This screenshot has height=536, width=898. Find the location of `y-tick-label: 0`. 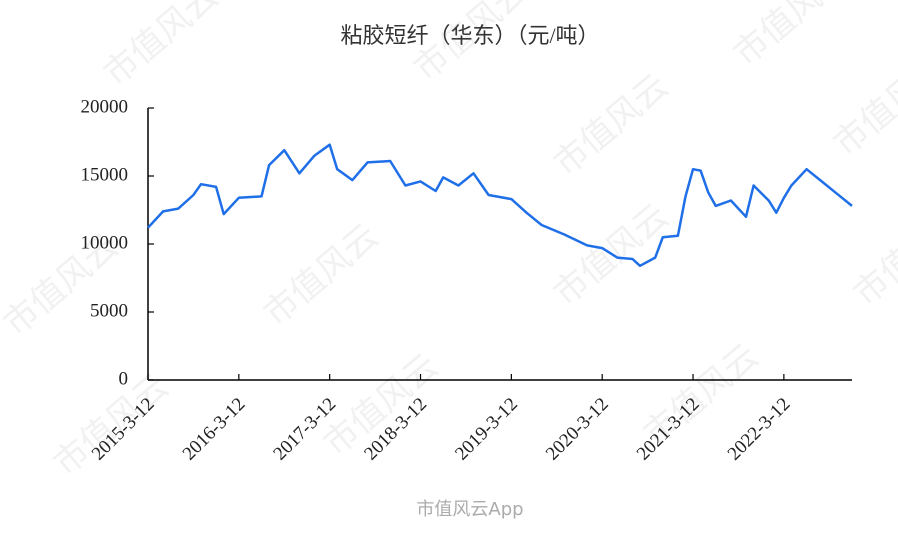

y-tick-label: 0 is located at coordinates (124, 378).